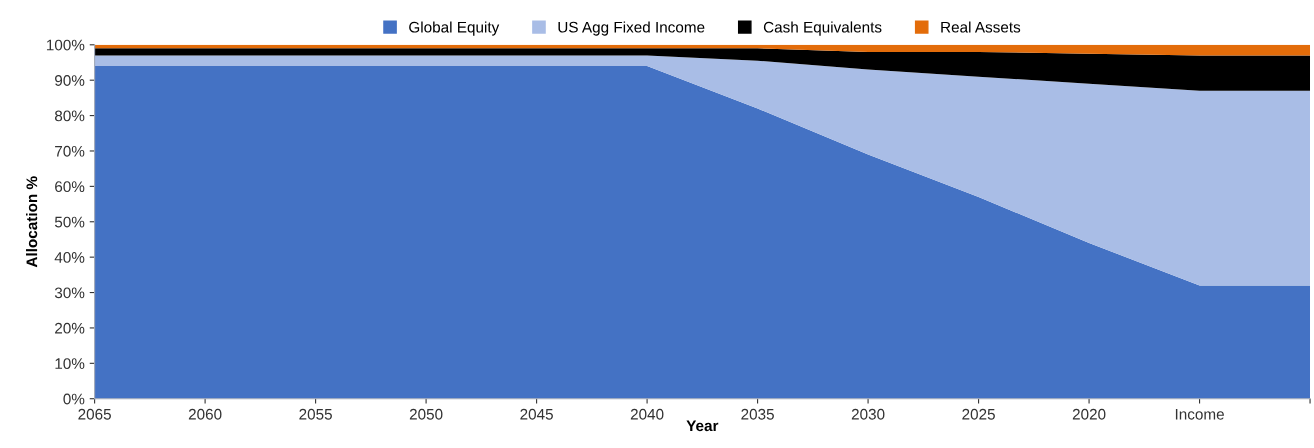  I want to click on x-tick-label: 2050, so click(426, 414).